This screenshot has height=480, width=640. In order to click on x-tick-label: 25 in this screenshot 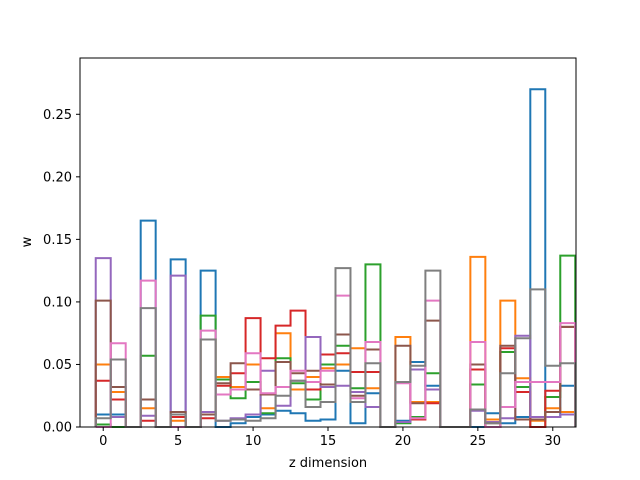, I will do `click(478, 441)`.